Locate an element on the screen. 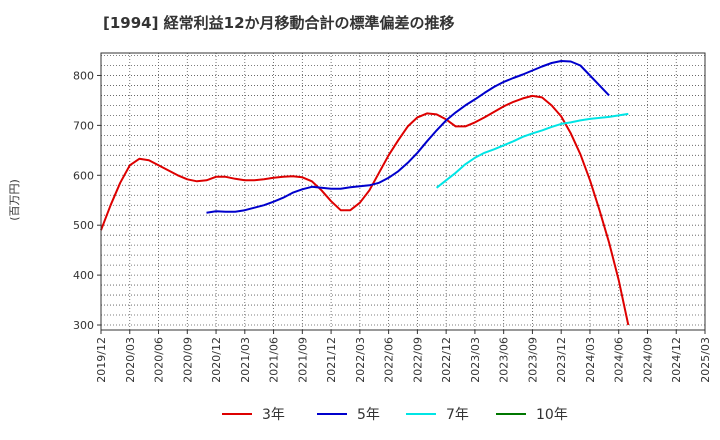  x-tick-label: 2020/06 is located at coordinates (159, 360).